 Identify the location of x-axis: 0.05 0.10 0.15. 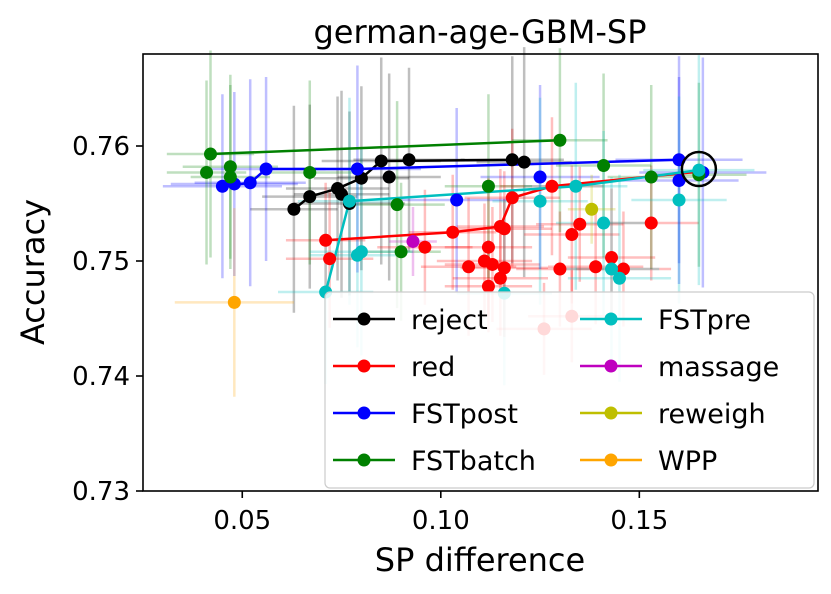
(440, 513).